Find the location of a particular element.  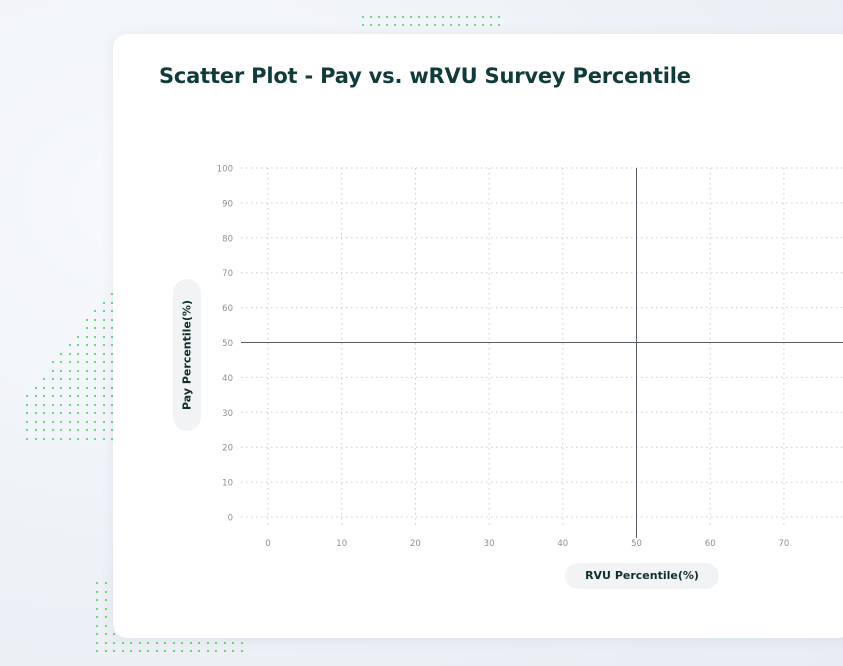

y-tick-label: 30 is located at coordinates (227, 414).